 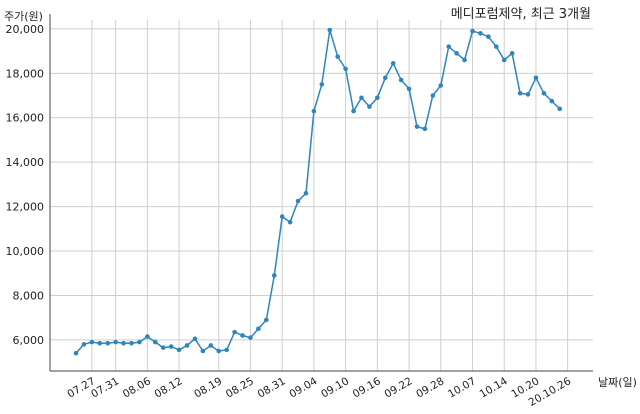 I want to click on y-tick-label: 12,000, so click(x=25, y=207).